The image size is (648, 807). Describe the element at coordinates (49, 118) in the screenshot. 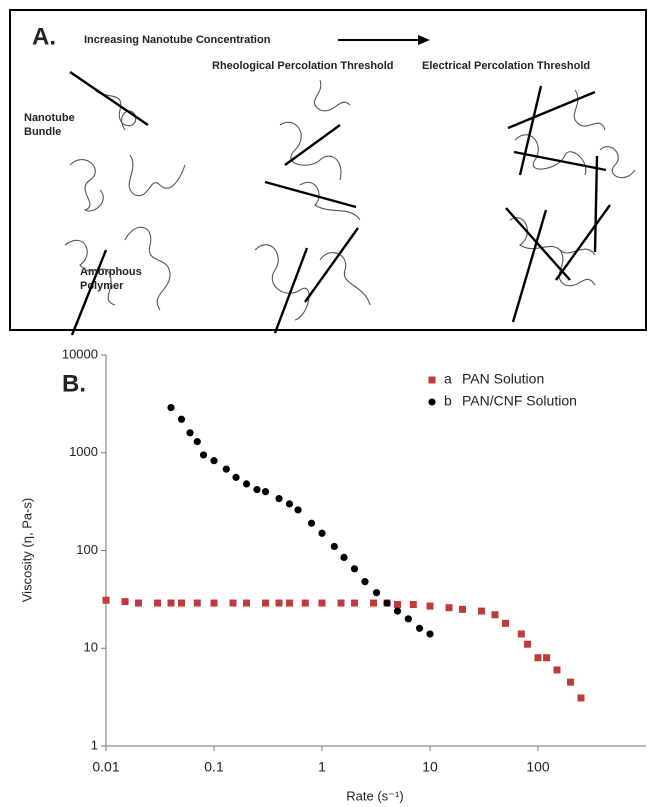

I see `bundle-label: Nanotube` at that location.